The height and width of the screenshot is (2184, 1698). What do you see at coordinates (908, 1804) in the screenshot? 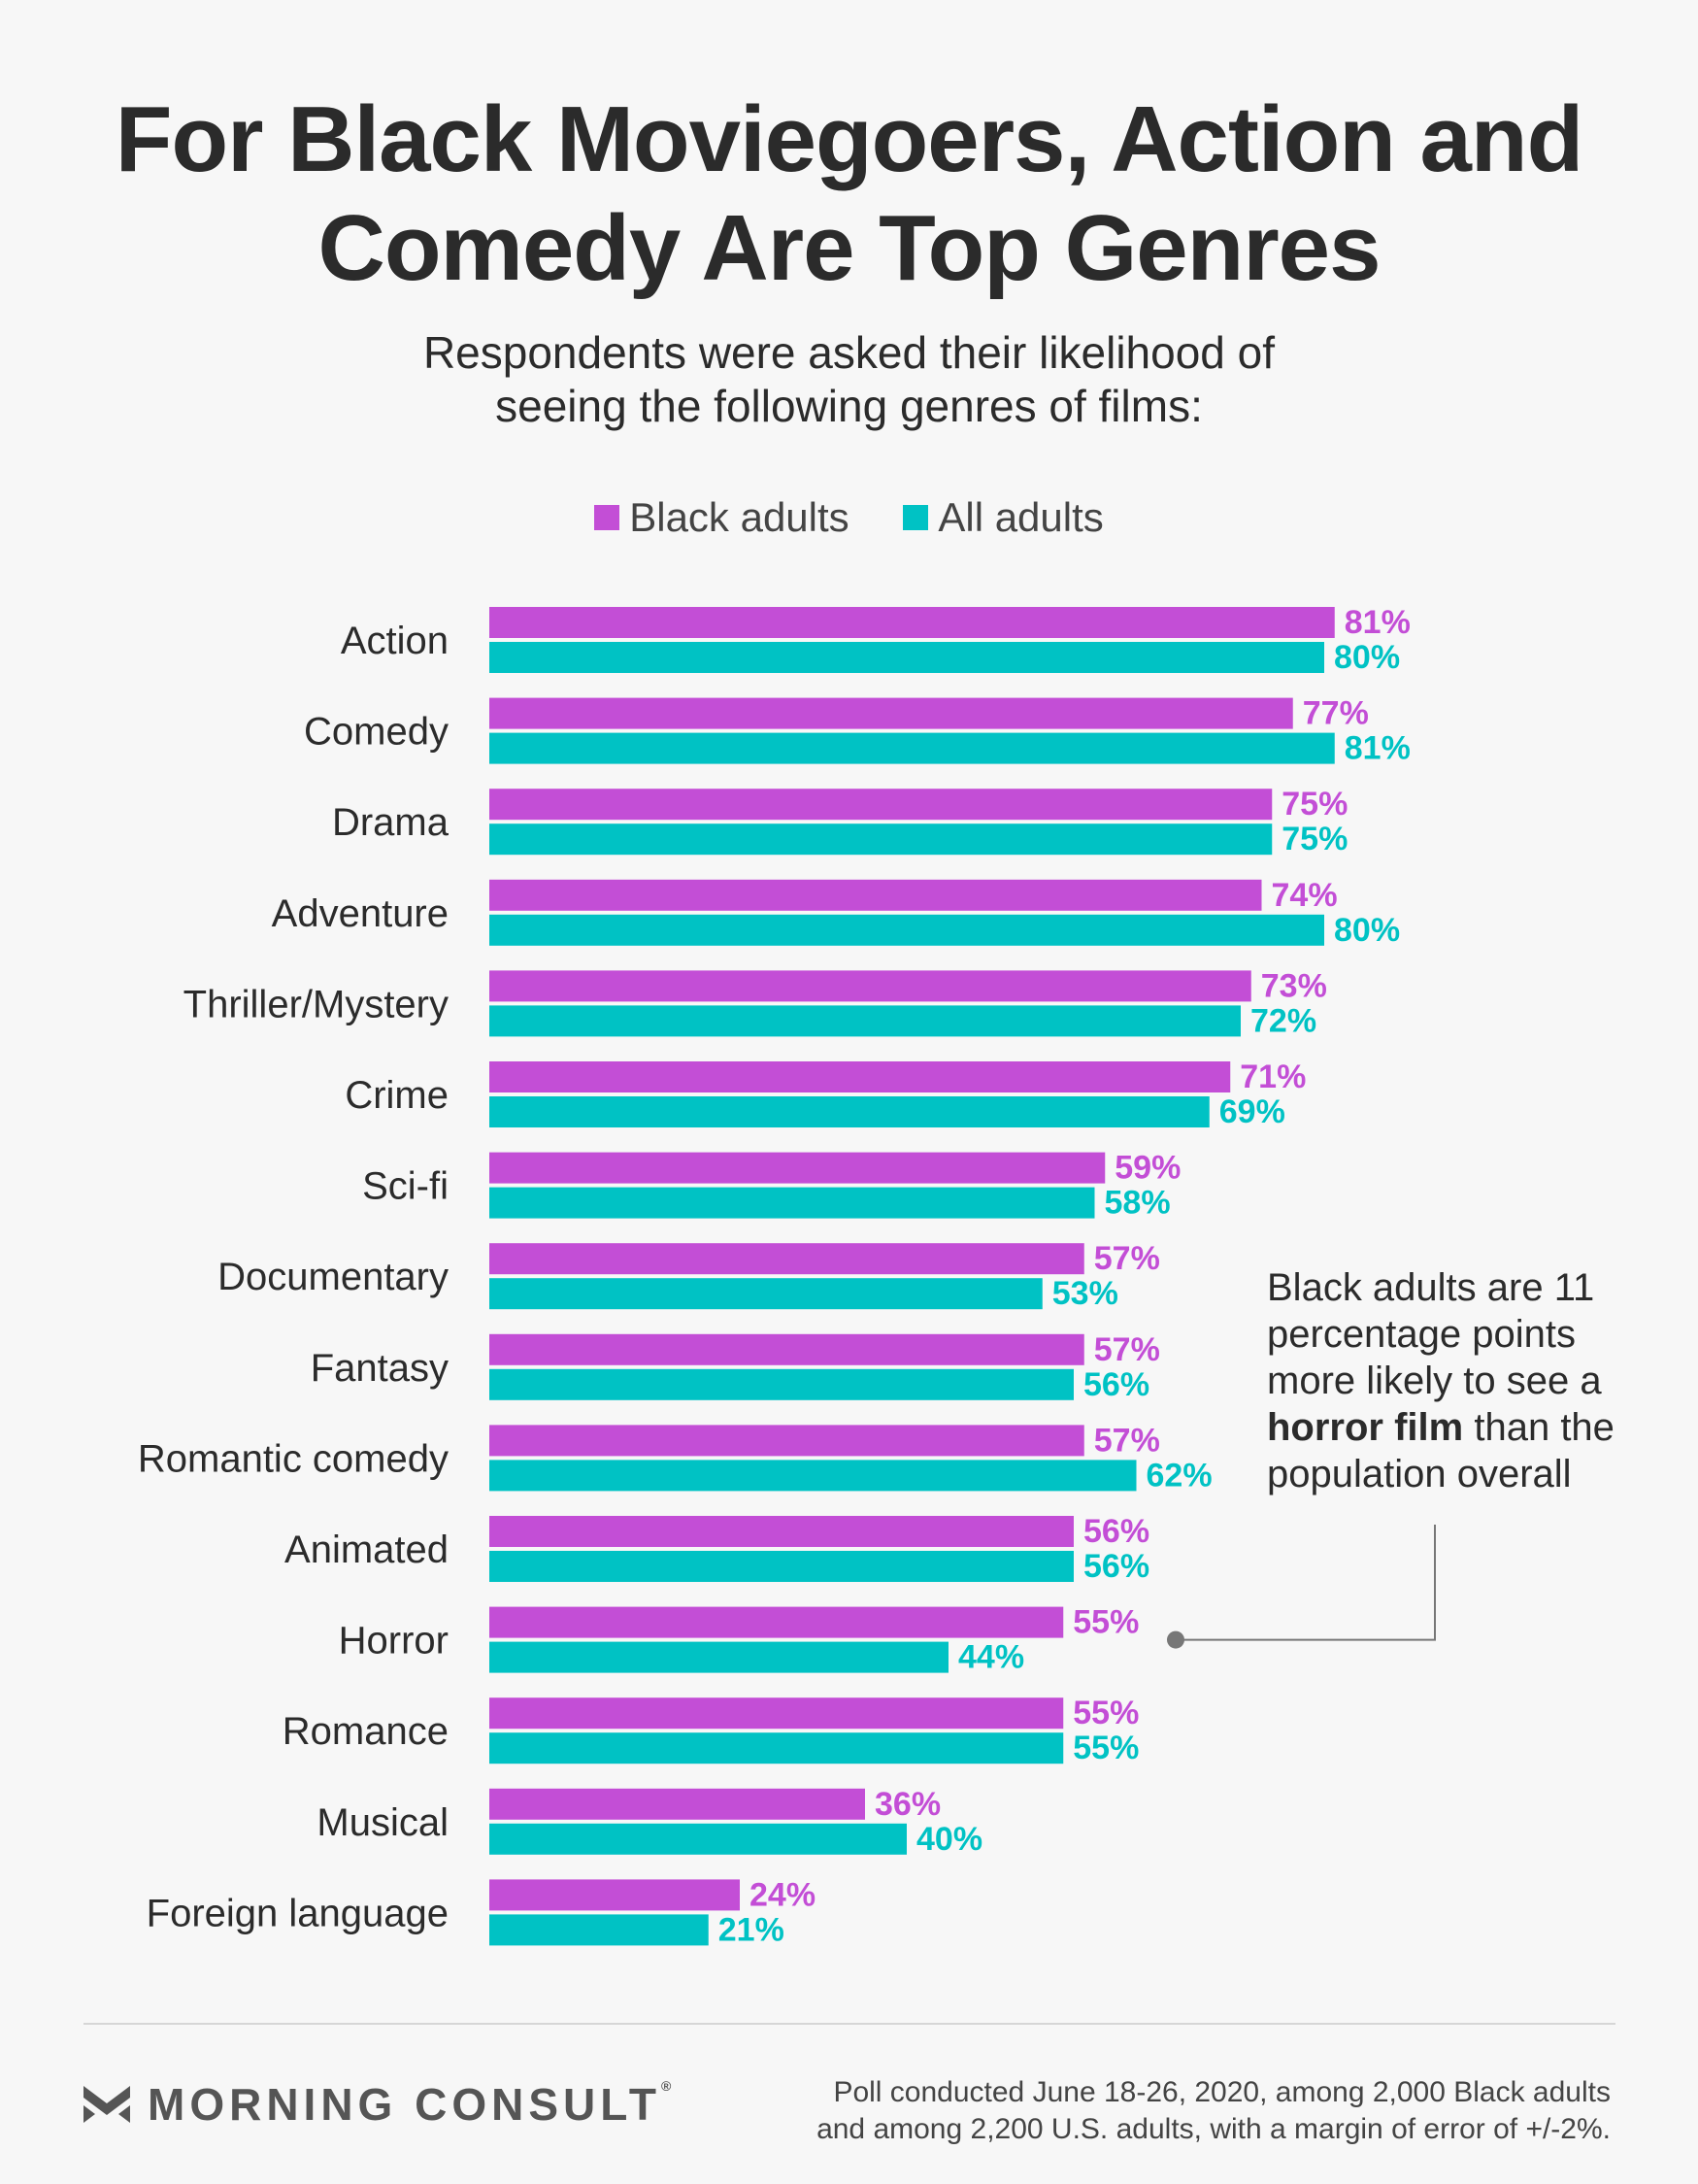
I see `value-label-musical-black-adults: 36%` at bounding box center [908, 1804].